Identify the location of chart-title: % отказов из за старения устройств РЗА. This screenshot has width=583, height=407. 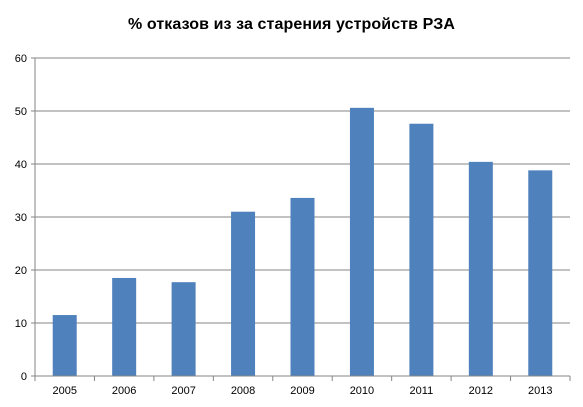
(291, 24).